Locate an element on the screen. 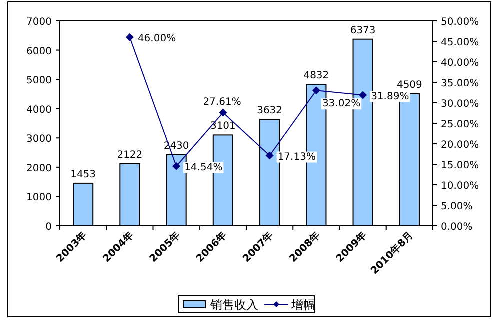 The width and height of the screenshot is (497, 325). data-label: 4832 is located at coordinates (317, 76).